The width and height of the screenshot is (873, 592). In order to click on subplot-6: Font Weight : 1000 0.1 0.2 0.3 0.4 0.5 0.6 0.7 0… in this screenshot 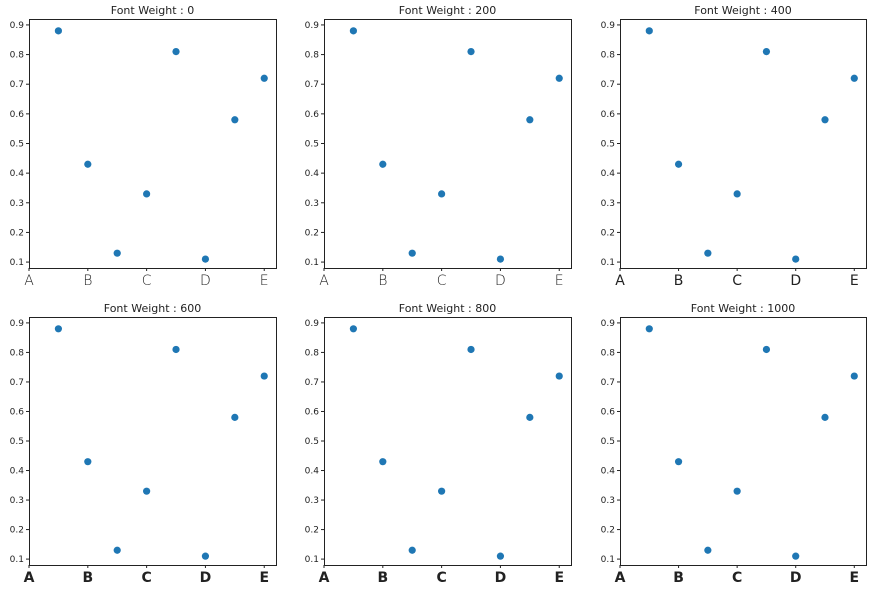, I will do `click(734, 444)`.